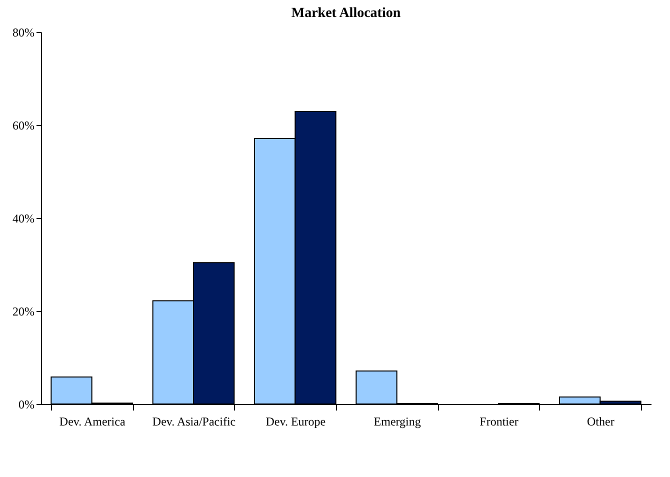 This screenshot has height=477, width=670. Describe the element at coordinates (296, 421) in the screenshot. I see `x-tick-label: Dev. Europe` at that location.